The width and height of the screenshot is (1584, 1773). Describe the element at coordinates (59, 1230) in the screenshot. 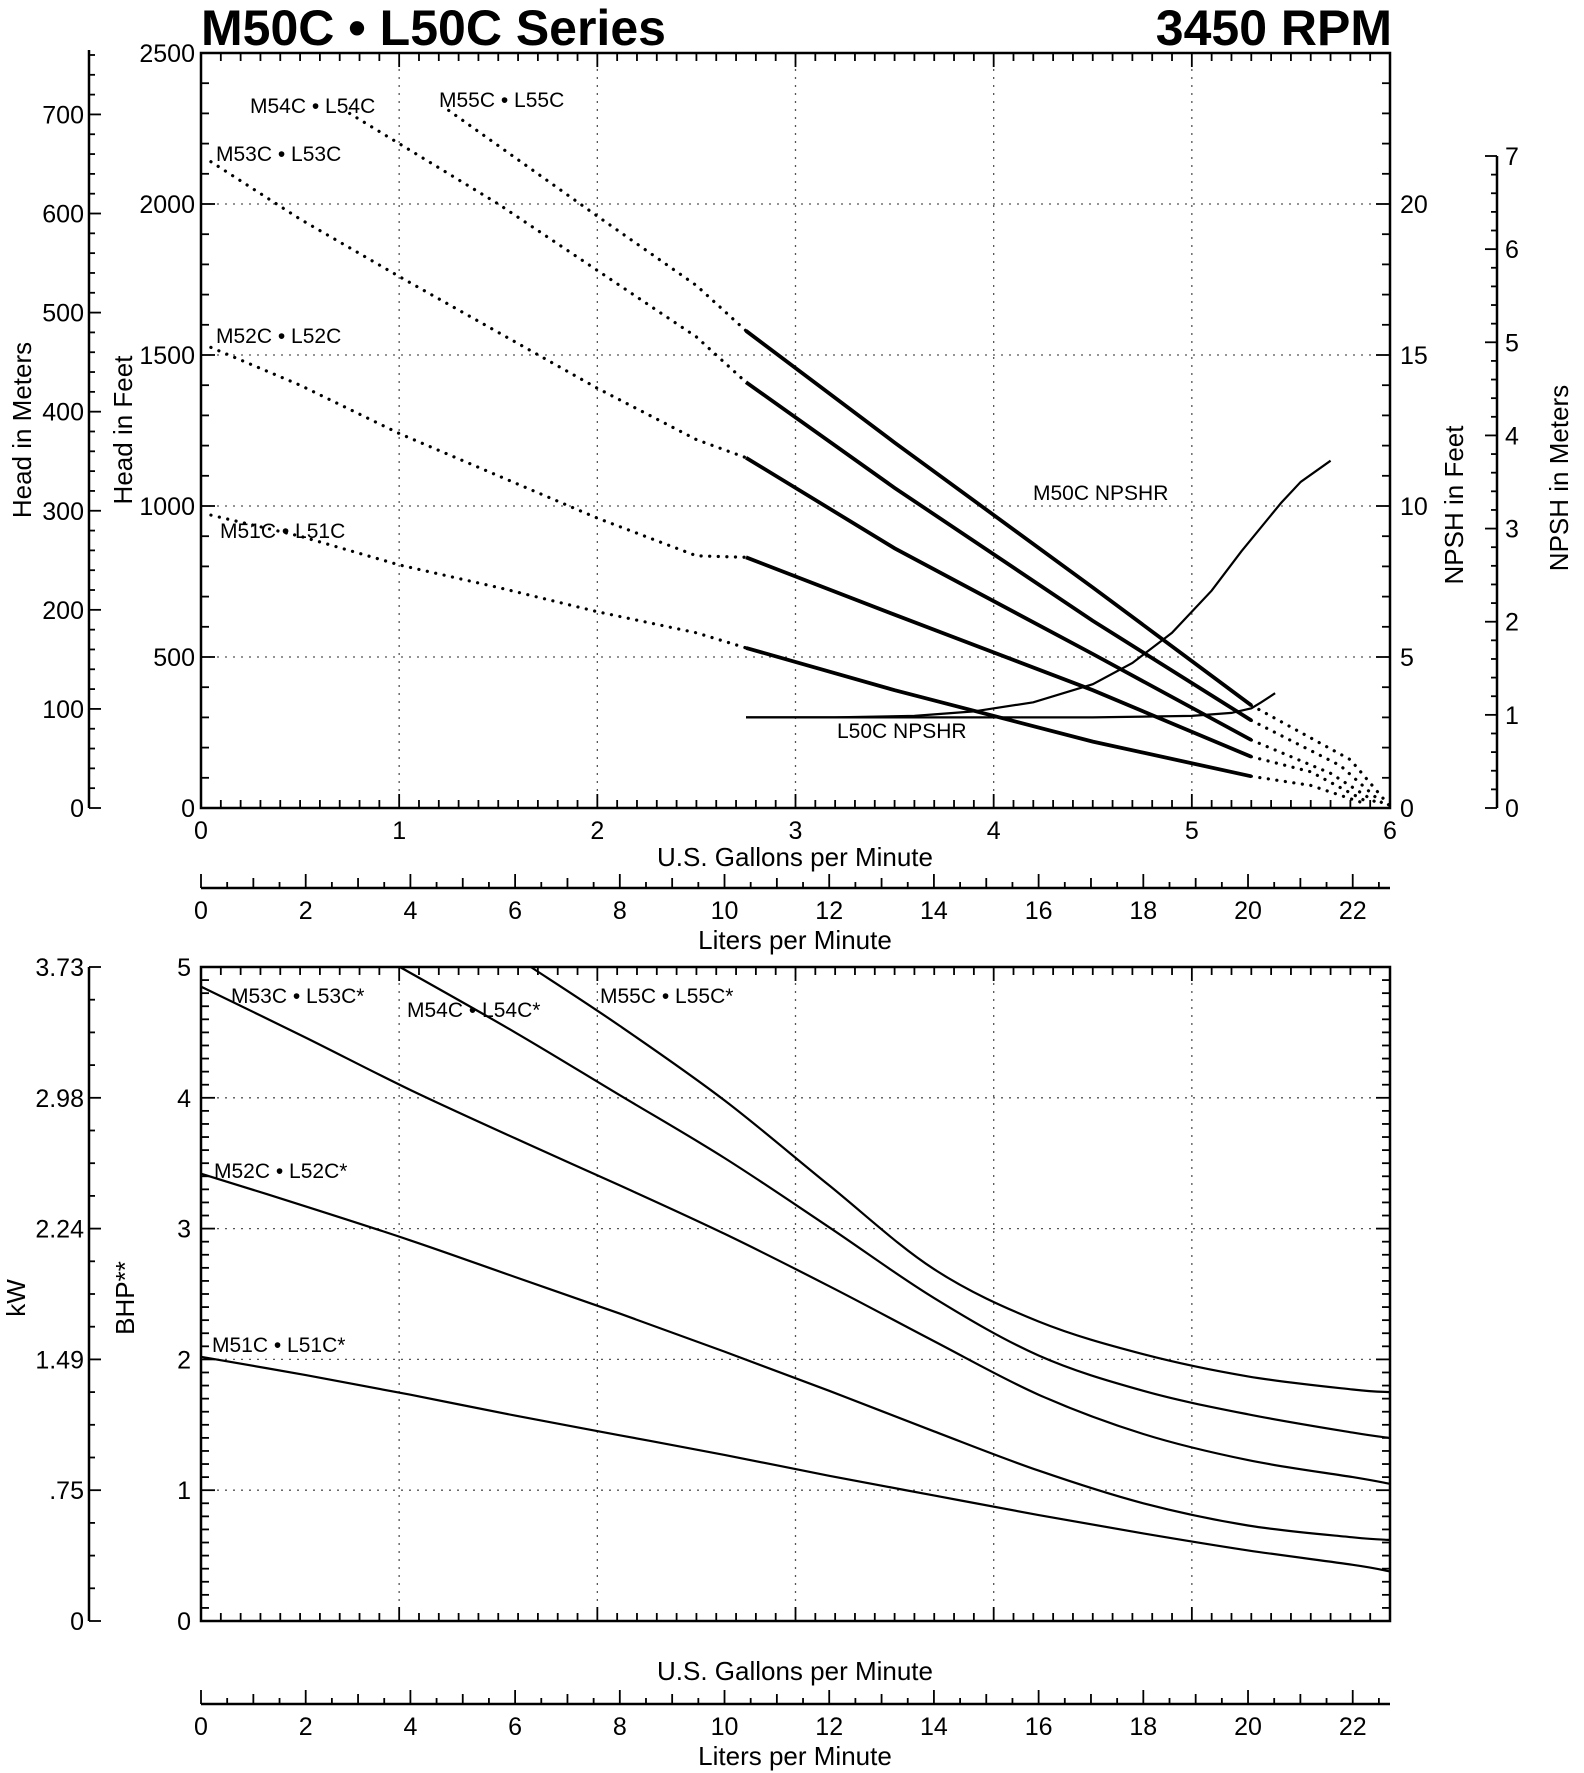

I see `kw-tick-label: 2.24` at that location.